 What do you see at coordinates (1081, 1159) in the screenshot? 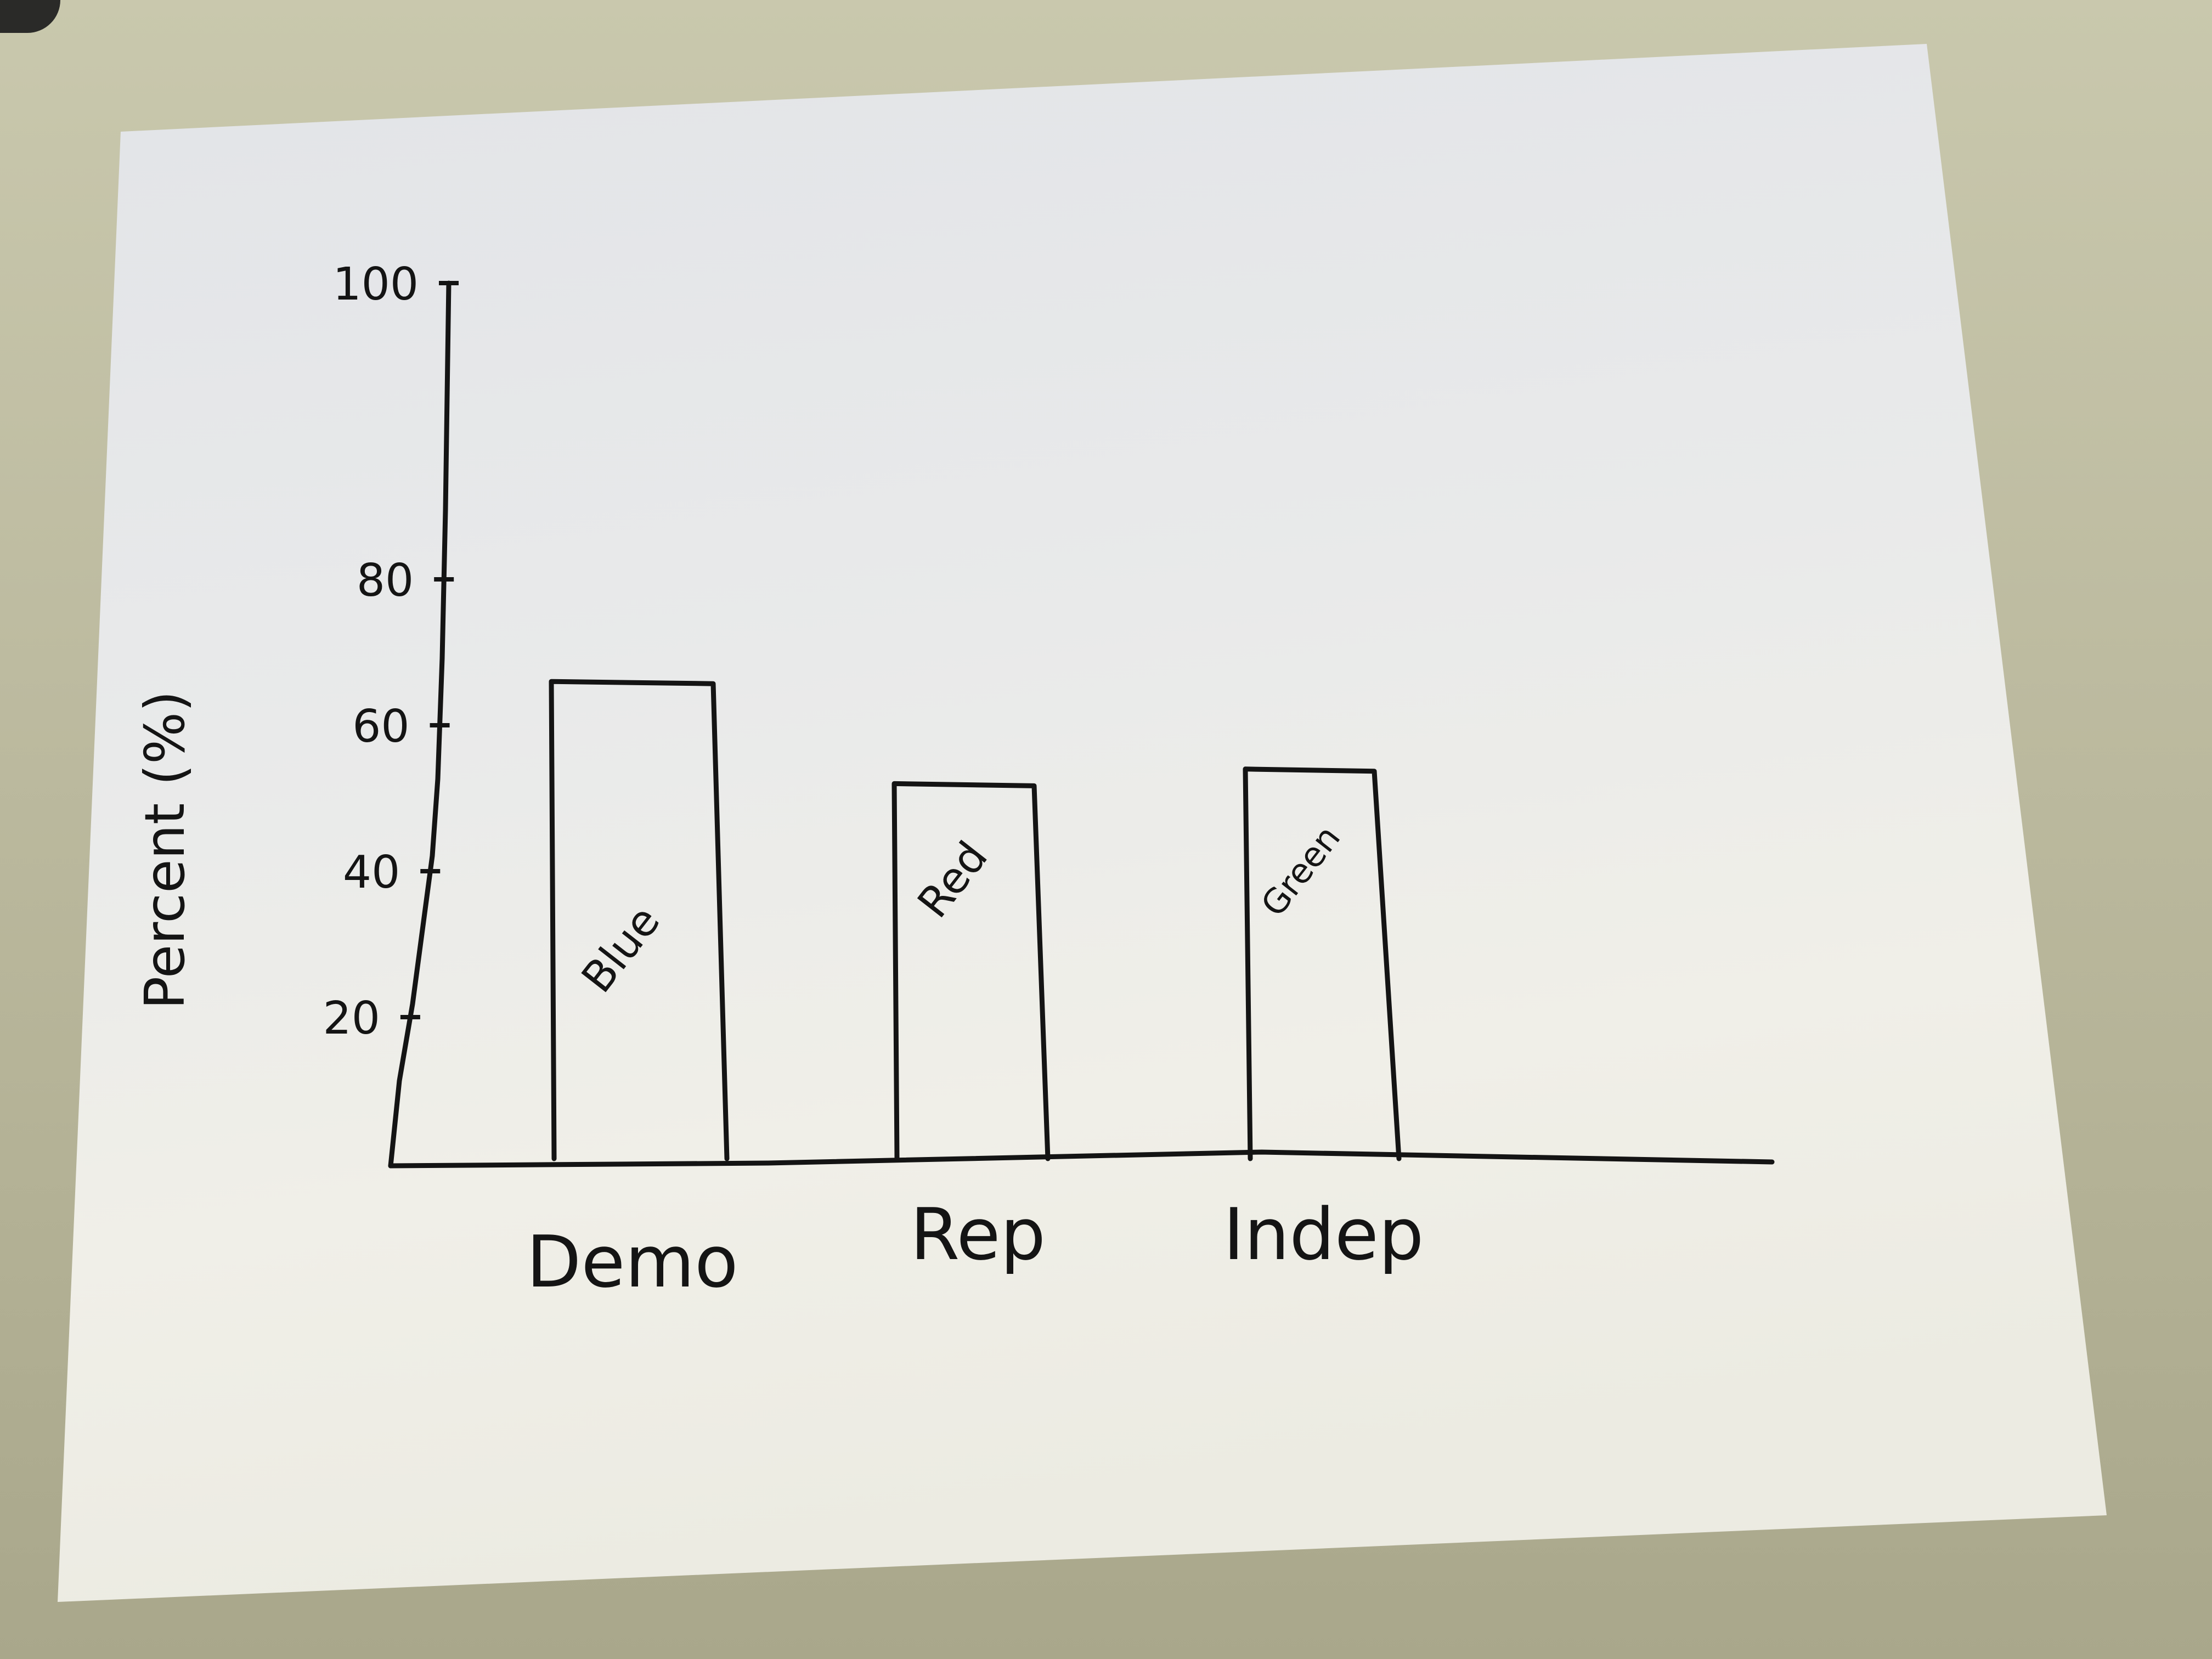
I see `x-axis` at bounding box center [1081, 1159].